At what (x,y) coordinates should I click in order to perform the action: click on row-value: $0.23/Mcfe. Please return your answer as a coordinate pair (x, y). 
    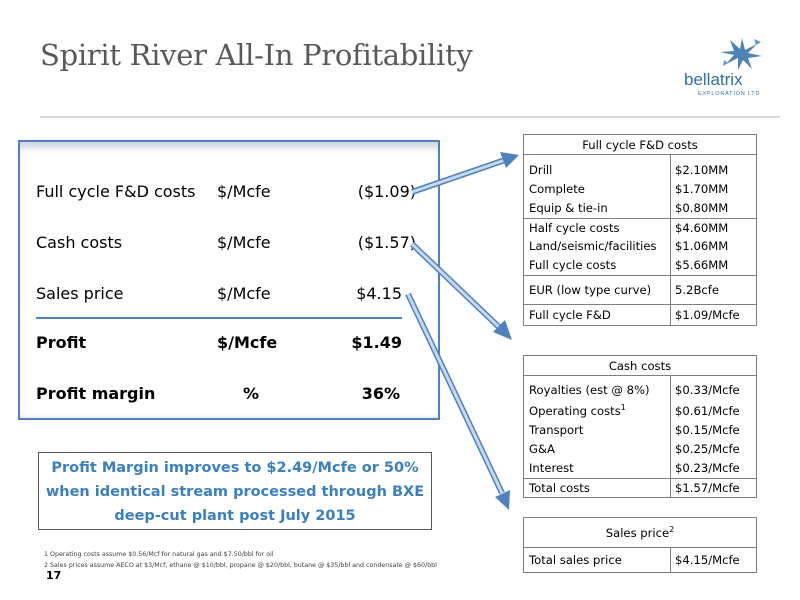
    Looking at the image, I should click on (707, 468).